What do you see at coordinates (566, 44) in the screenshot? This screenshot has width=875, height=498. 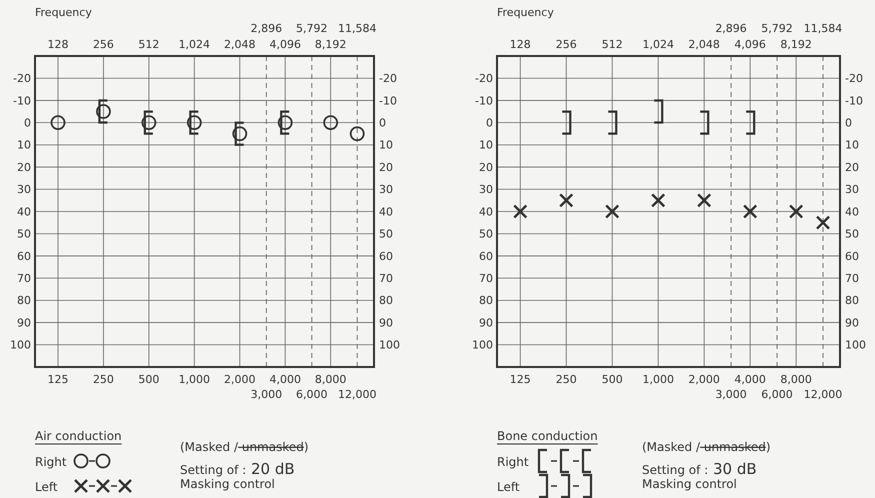 I see `text: 256` at bounding box center [566, 44].